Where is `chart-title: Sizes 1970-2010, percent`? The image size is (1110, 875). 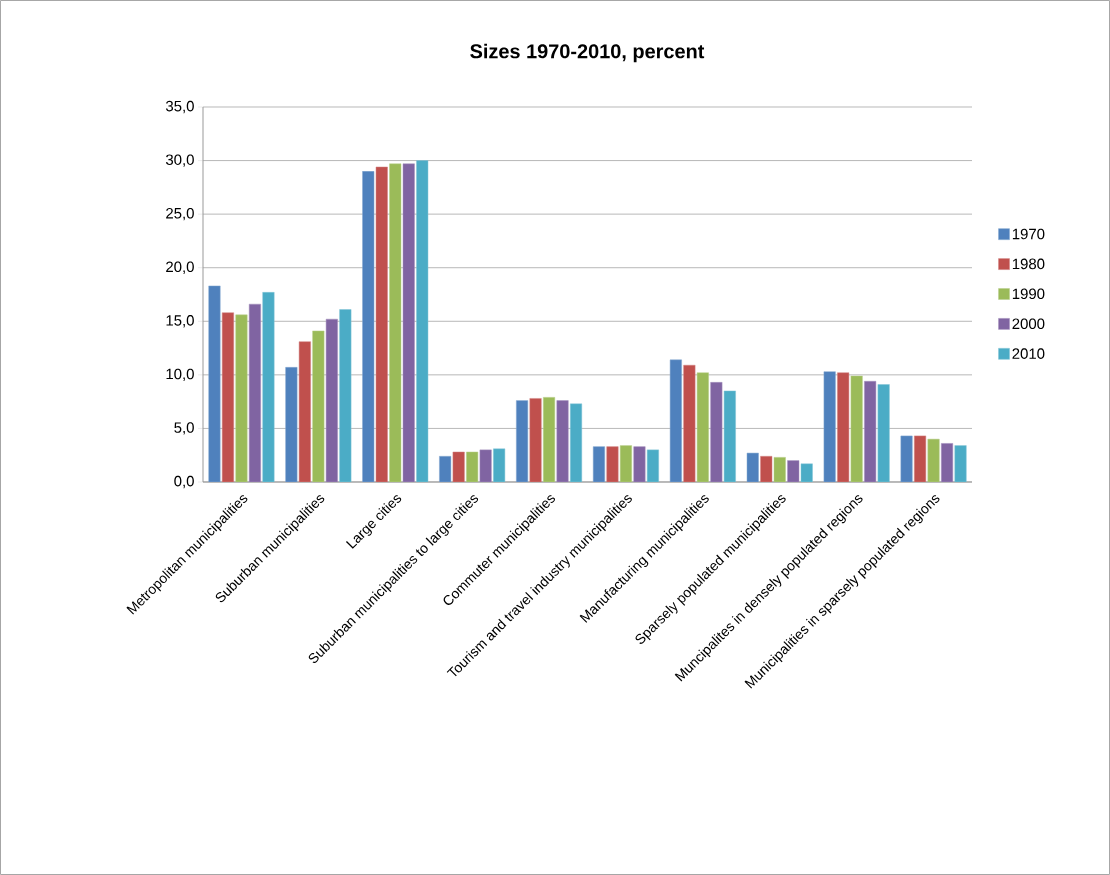 chart-title: Sizes 1970-2010, percent is located at coordinates (587, 53).